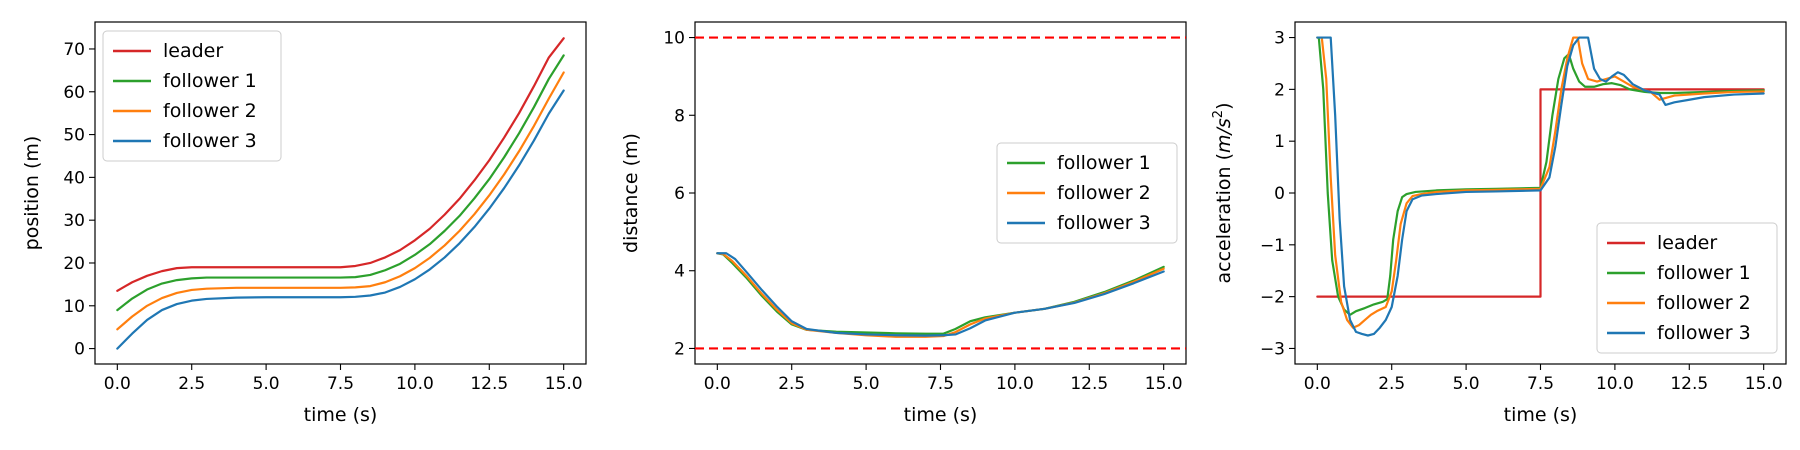  Describe the element at coordinates (1272, 349) in the screenshot. I see `y-tick-label-acceleration: −3` at that location.